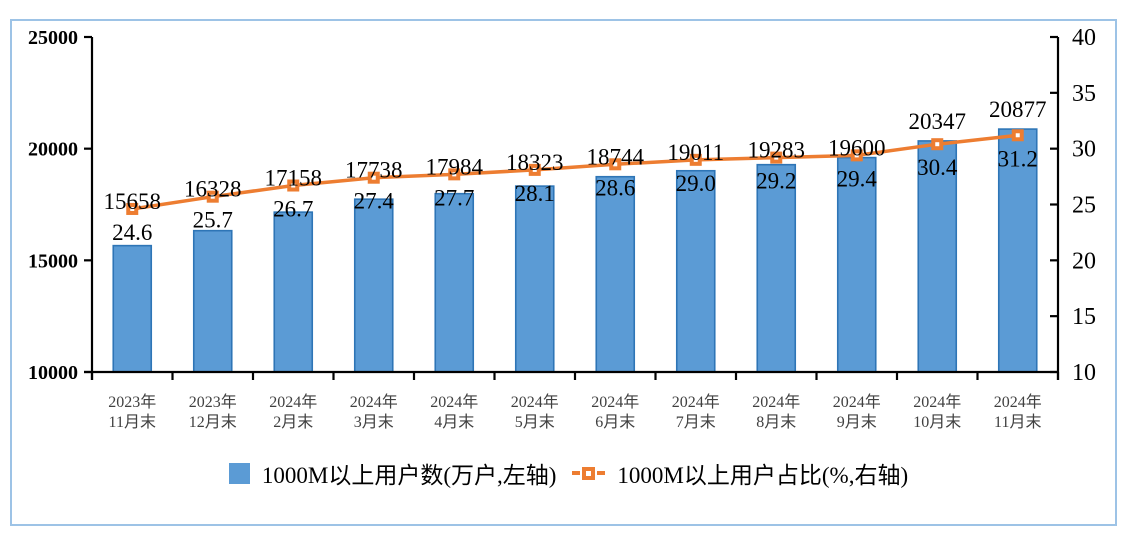  What do you see at coordinates (1018, 412) in the screenshot?
I see `x-axis-label: 2024年 11月末` at bounding box center [1018, 412].